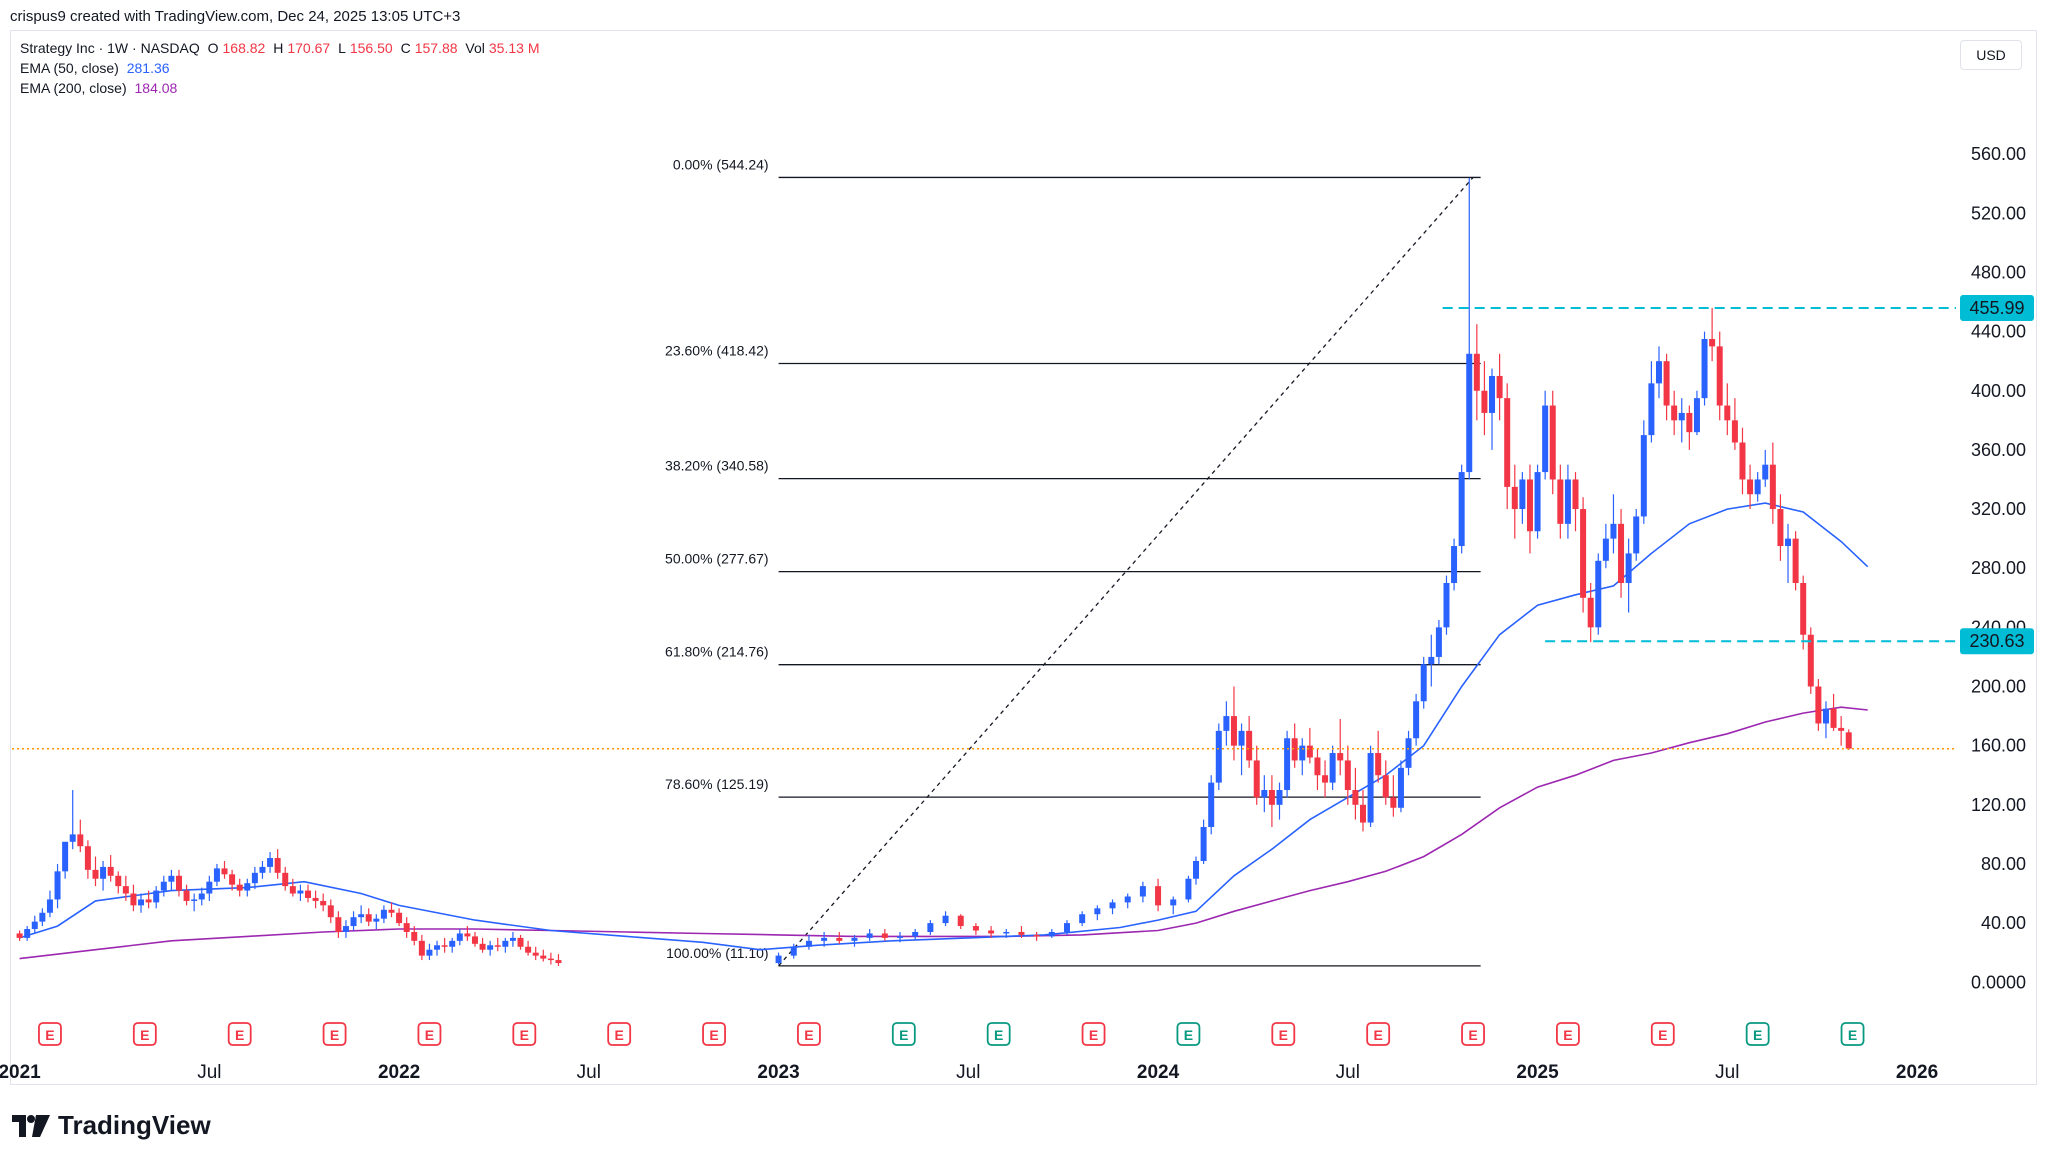  I want to click on open-value: 168.82, so click(244, 48).